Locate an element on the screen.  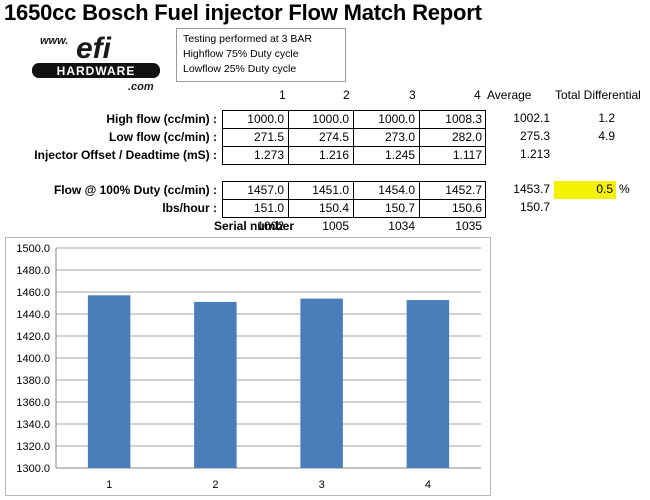
col-header-3: 3 is located at coordinates (412, 95).